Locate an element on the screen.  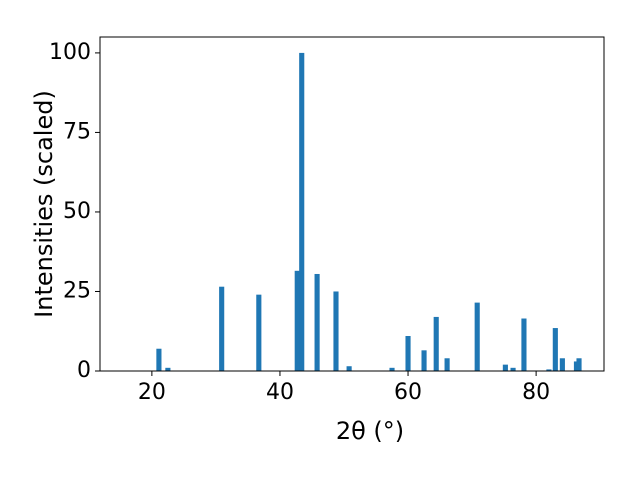
x-axis-label: 2θ (°) is located at coordinates (370, 431).